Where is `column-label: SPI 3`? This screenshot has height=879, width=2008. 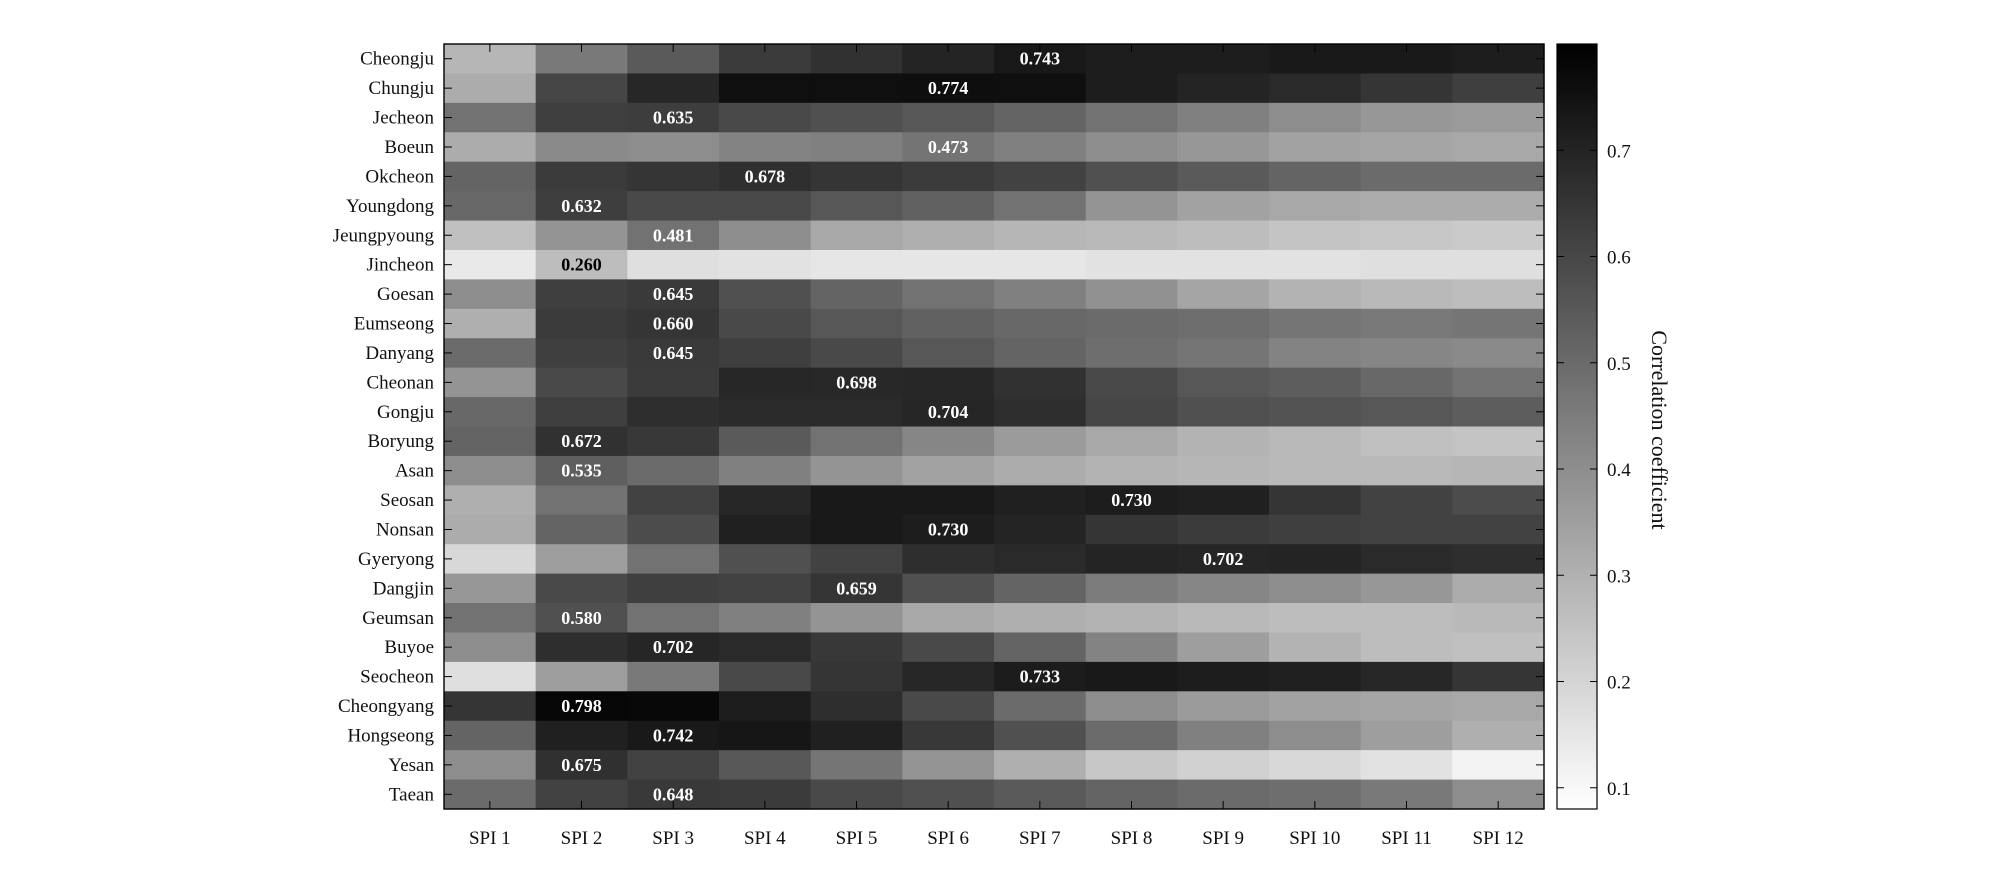
column-label: SPI 3 is located at coordinates (673, 838).